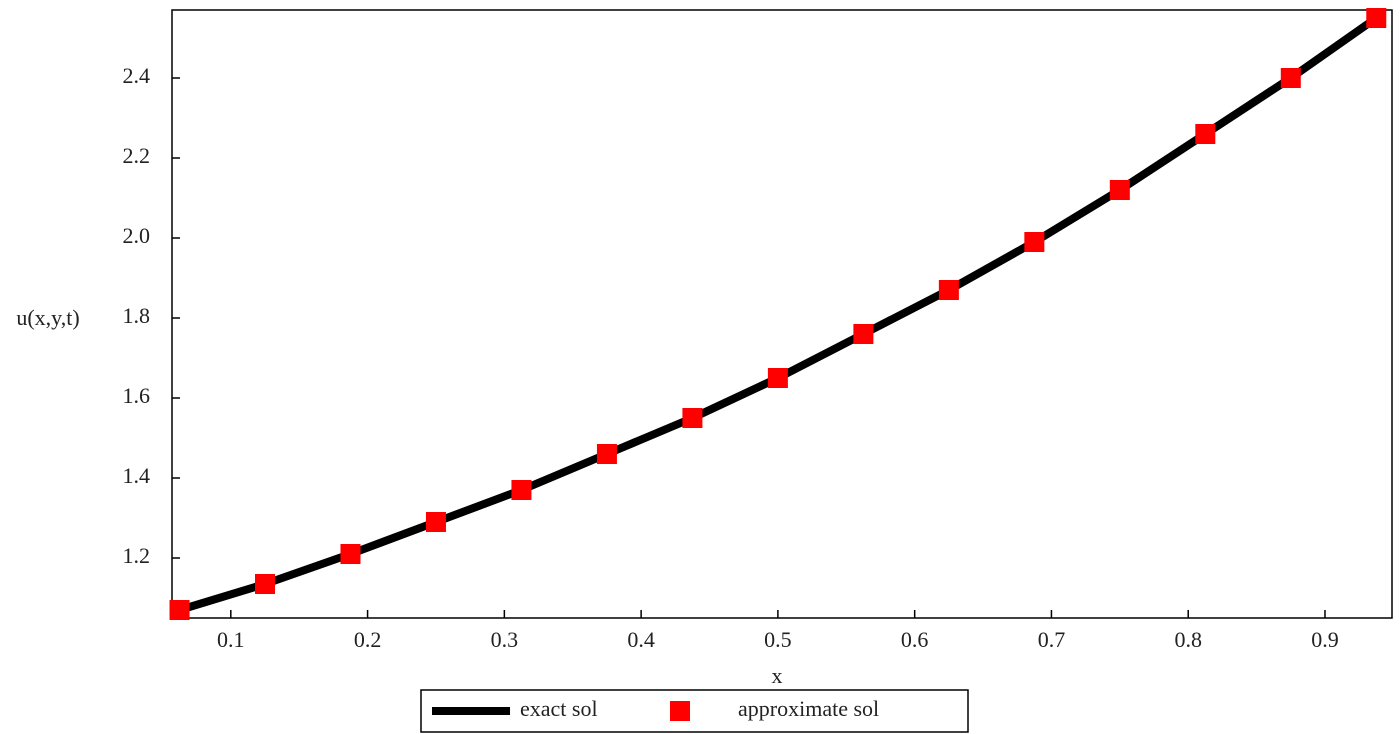 This screenshot has height=734, width=1400. Describe the element at coordinates (680, 711) in the screenshot. I see `legend-swatch` at that location.